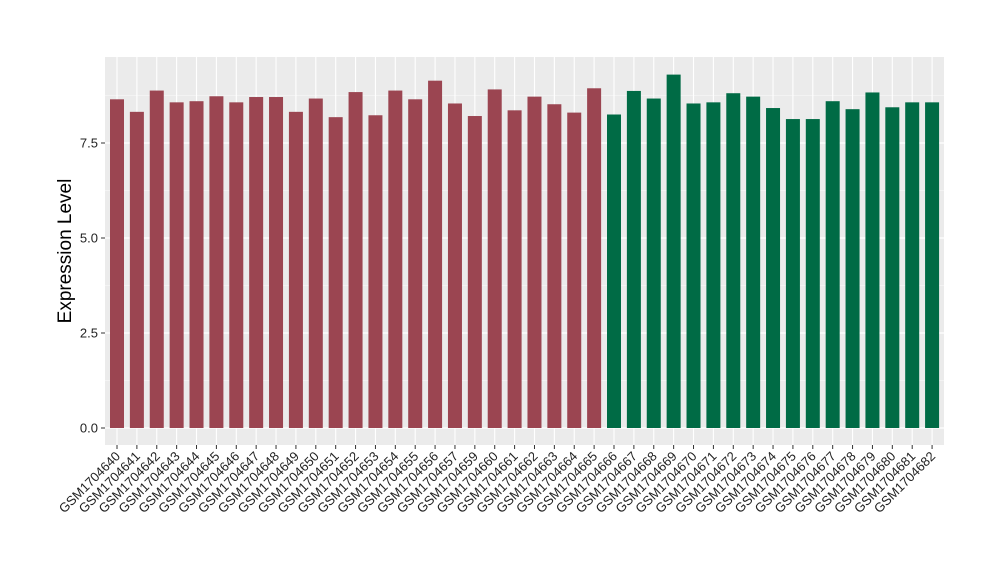  What do you see at coordinates (196, 264) in the screenshot?
I see `bar-GSM1704644` at bounding box center [196, 264].